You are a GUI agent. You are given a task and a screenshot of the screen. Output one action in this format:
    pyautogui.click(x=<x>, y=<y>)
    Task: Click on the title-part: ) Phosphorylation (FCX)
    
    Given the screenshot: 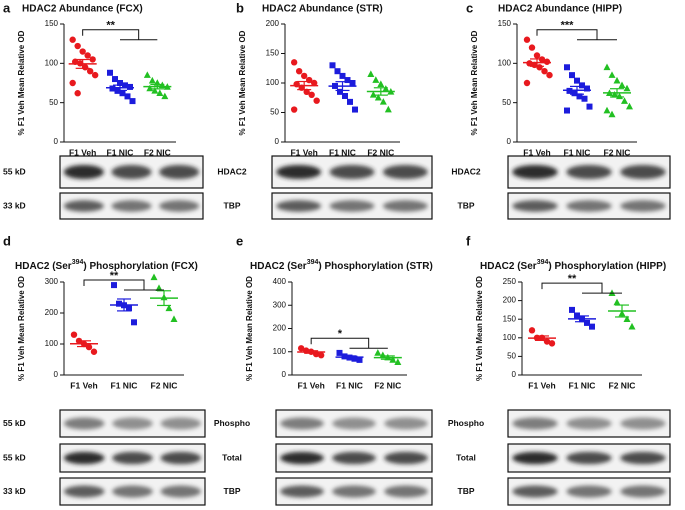 What is the action you would take?
    pyautogui.click(x=140, y=266)
    